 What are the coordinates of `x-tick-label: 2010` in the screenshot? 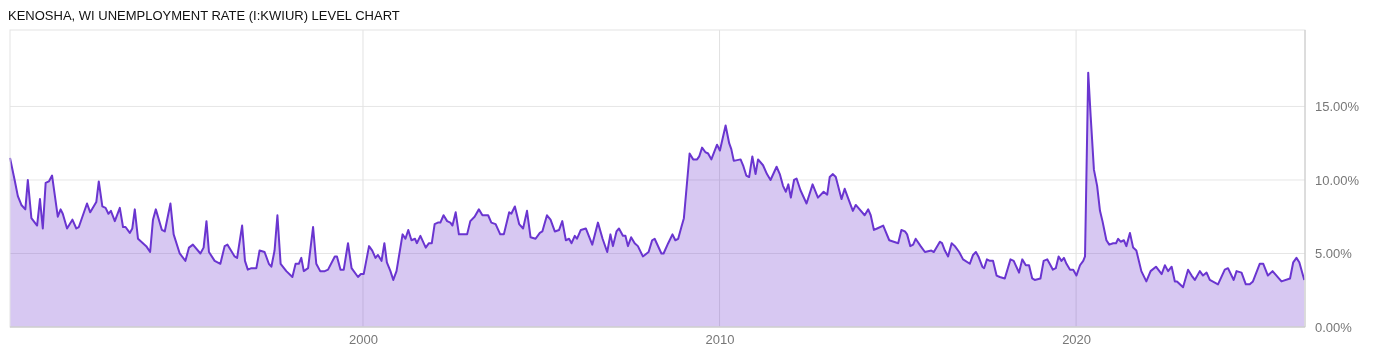 It's located at (720, 340).